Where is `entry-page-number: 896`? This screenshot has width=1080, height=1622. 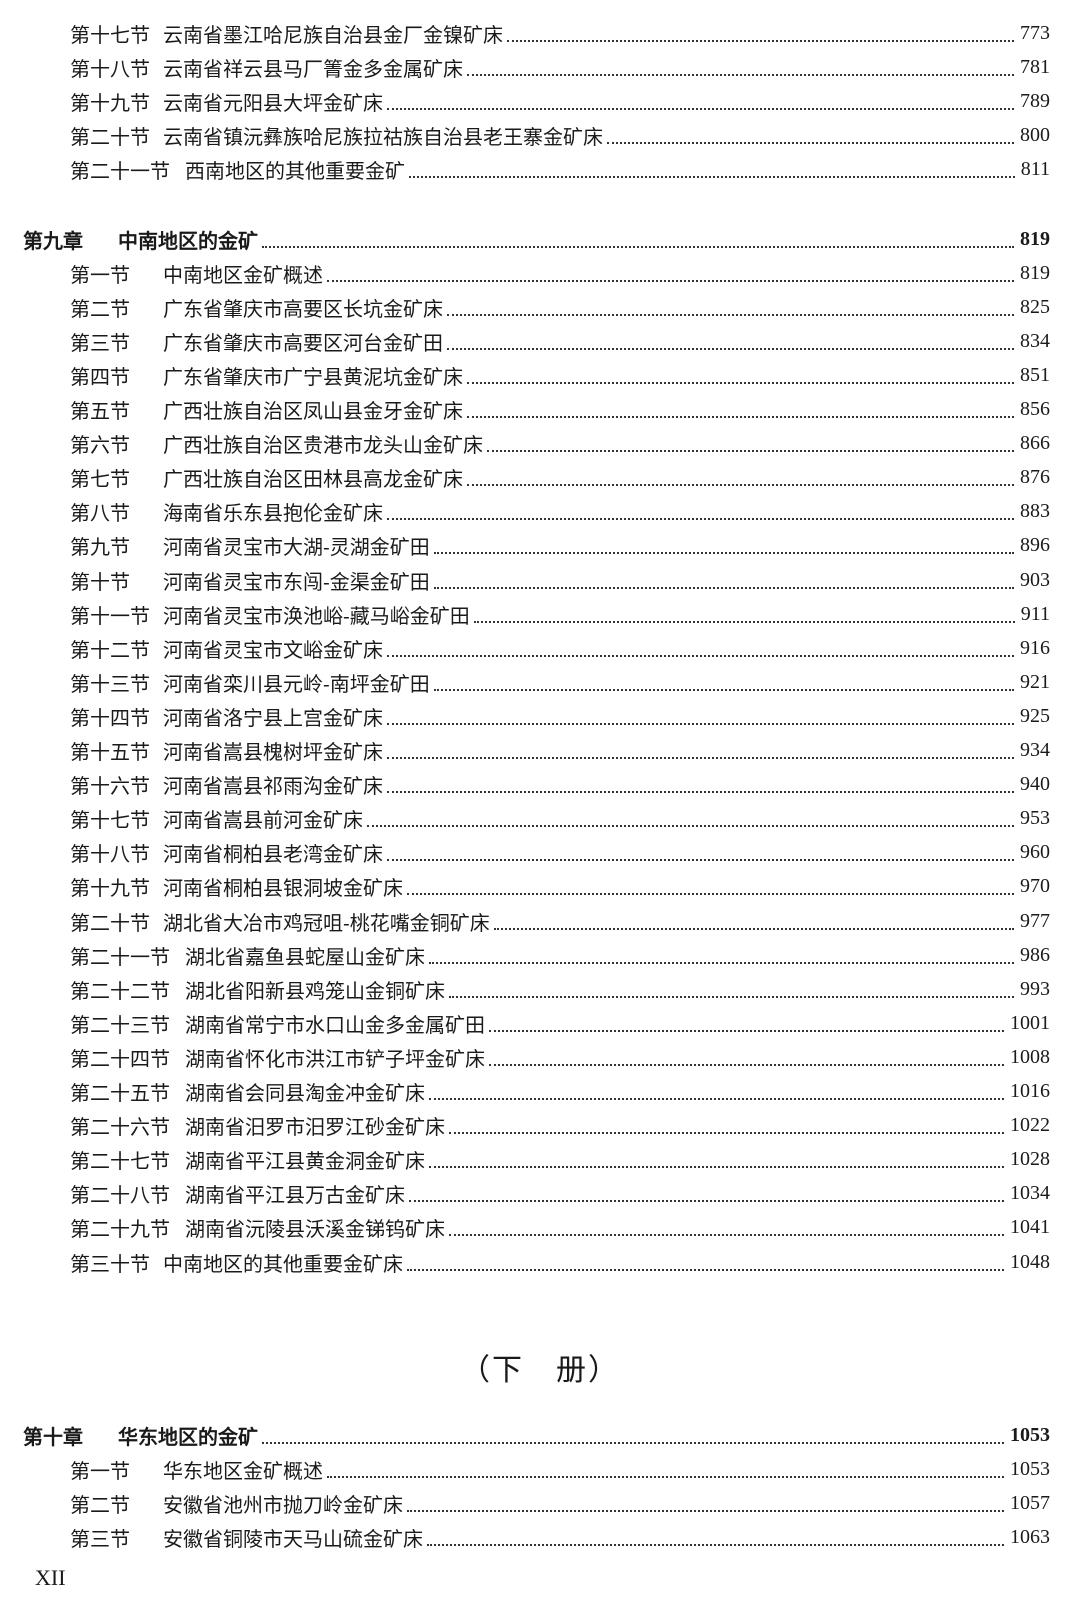 entry-page-number: 896 is located at coordinates (1035, 545).